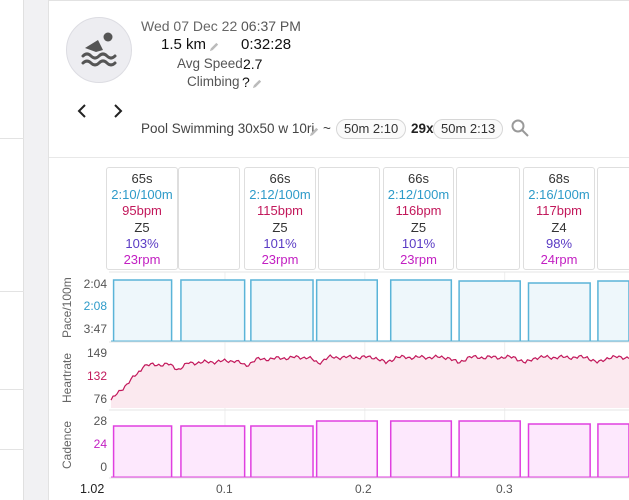 Image resolution: width=629 pixels, height=500 pixels. What do you see at coordinates (95, 329) in the screenshot?
I see `pace-tick: 3:47` at bounding box center [95, 329].